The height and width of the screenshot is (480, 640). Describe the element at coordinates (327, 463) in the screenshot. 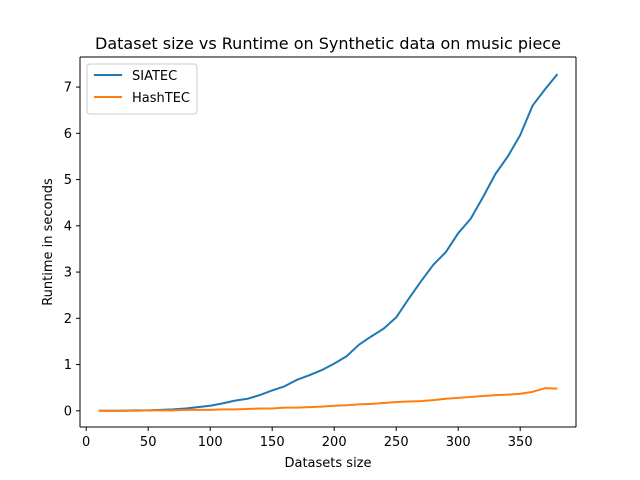

I see `x-axis-label: Datasets size` at that location.